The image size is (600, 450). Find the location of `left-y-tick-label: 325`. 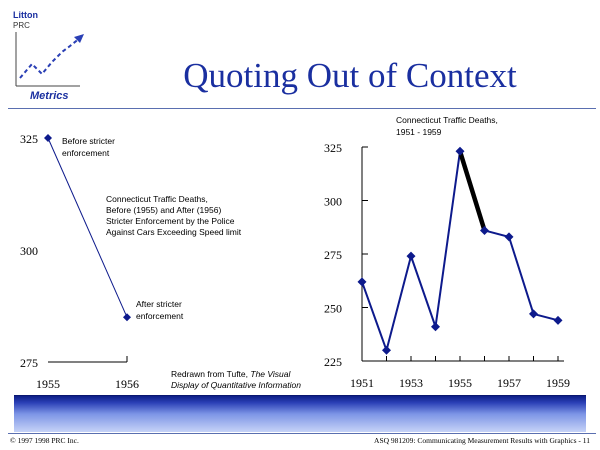

left-y-tick-label: 325 is located at coordinates (29, 139).